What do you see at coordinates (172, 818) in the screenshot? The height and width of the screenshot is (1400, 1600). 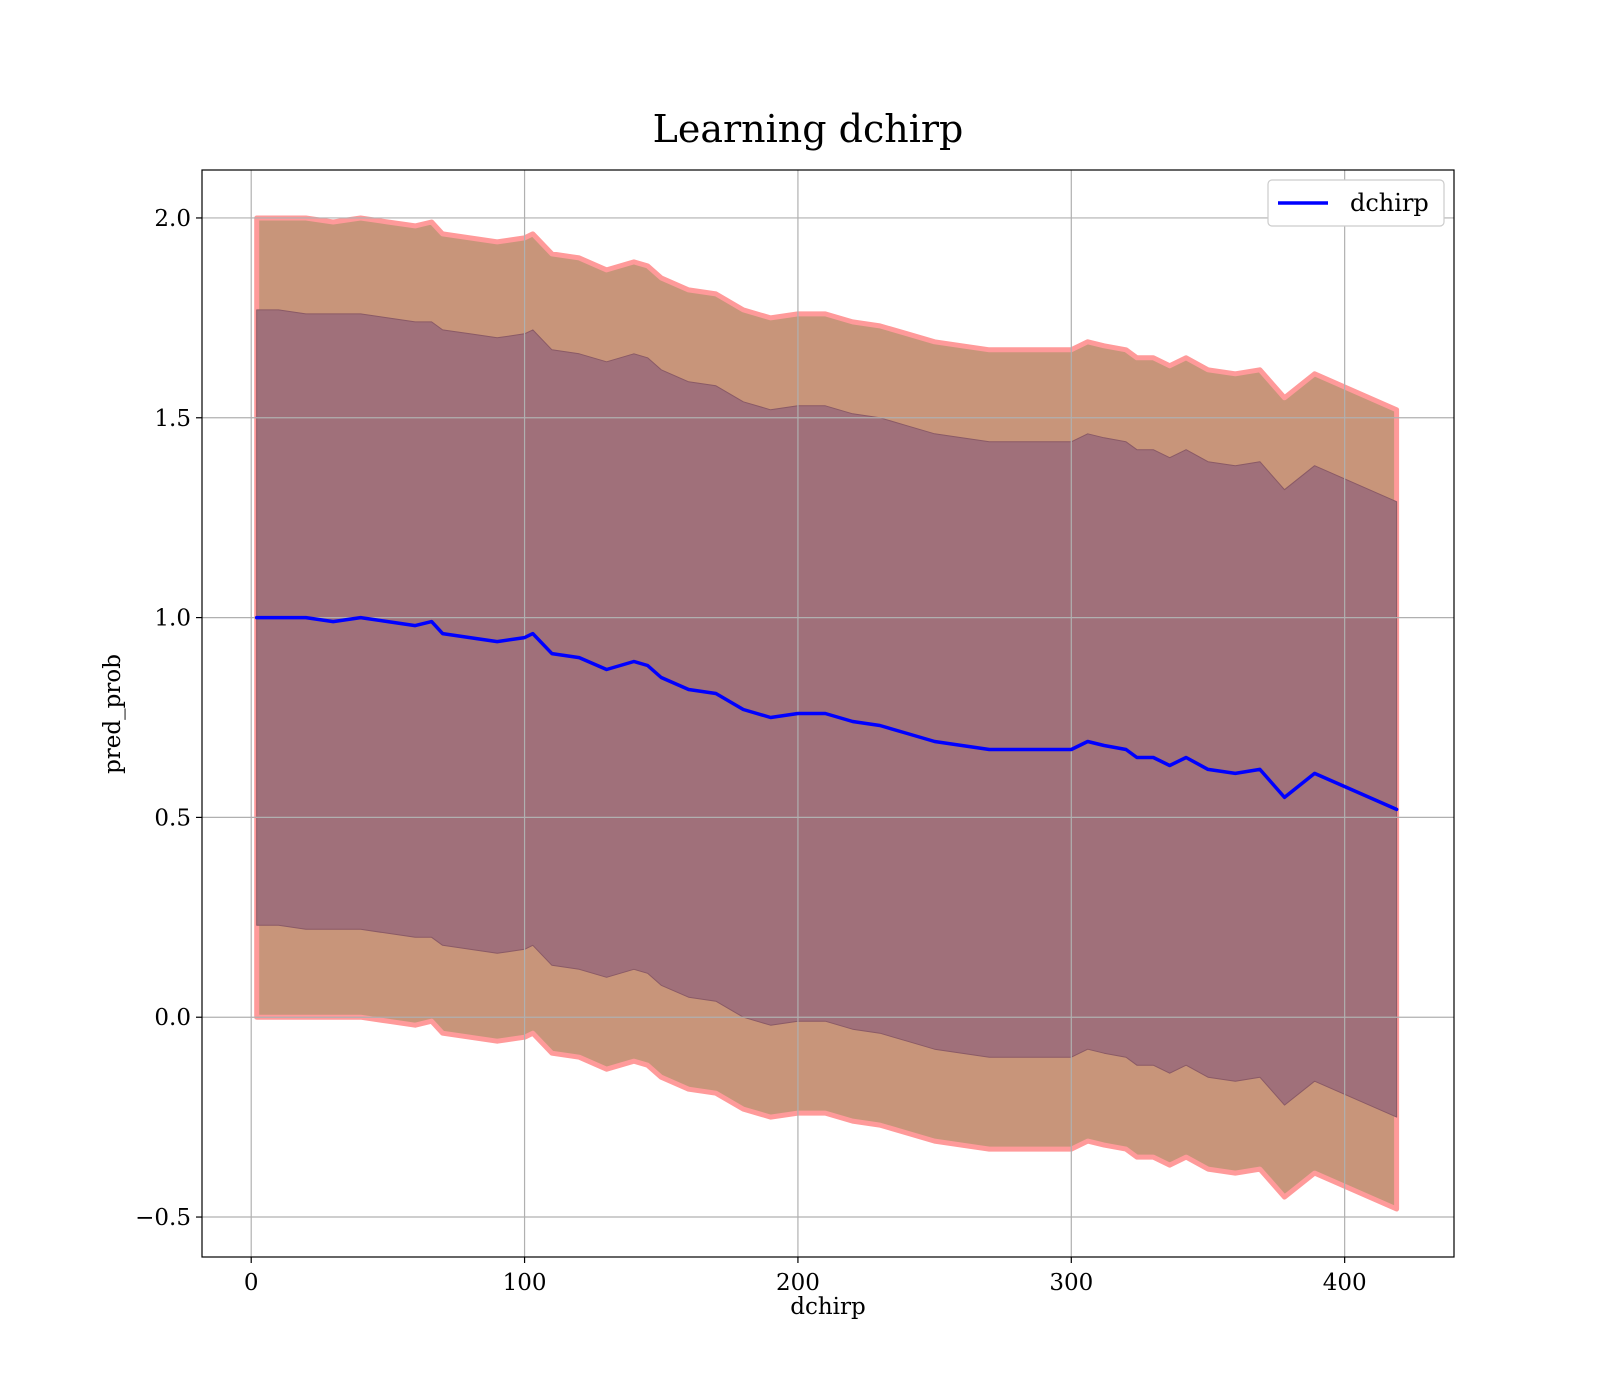 I see `y-tick-label: 0.5` at bounding box center [172, 818].